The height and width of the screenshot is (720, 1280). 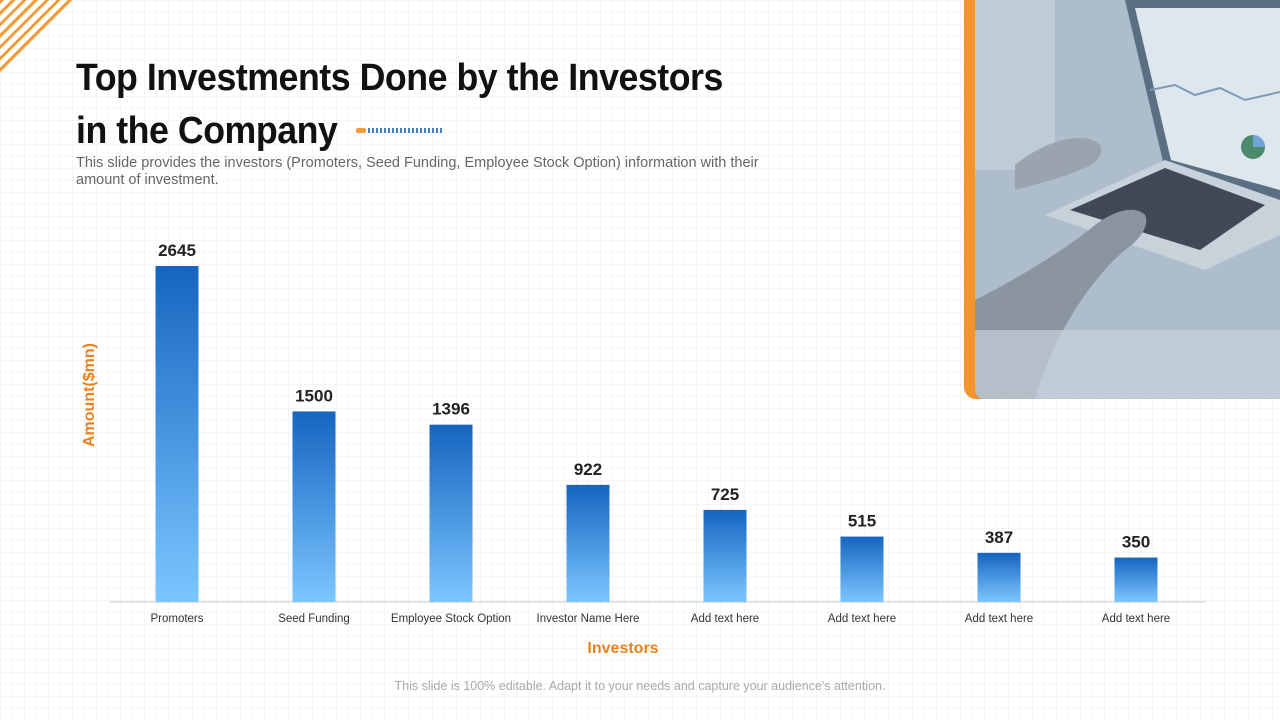 I want to click on x-axis-label: Investors, so click(x=623, y=648).